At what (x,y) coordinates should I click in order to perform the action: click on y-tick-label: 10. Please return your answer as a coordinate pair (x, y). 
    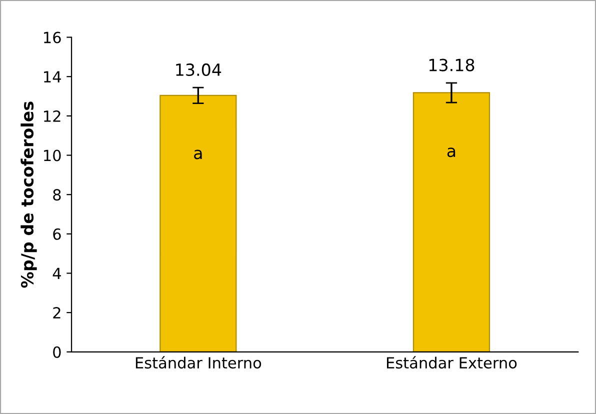
    Looking at the image, I should click on (52, 156).